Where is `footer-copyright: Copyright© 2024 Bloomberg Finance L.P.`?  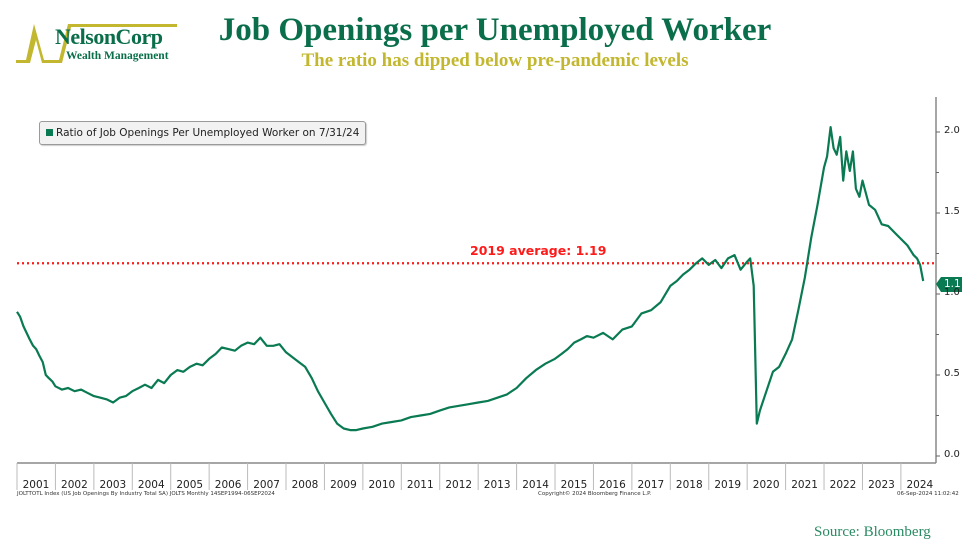 footer-copyright: Copyright© 2024 Bloomberg Finance L.P. is located at coordinates (595, 494).